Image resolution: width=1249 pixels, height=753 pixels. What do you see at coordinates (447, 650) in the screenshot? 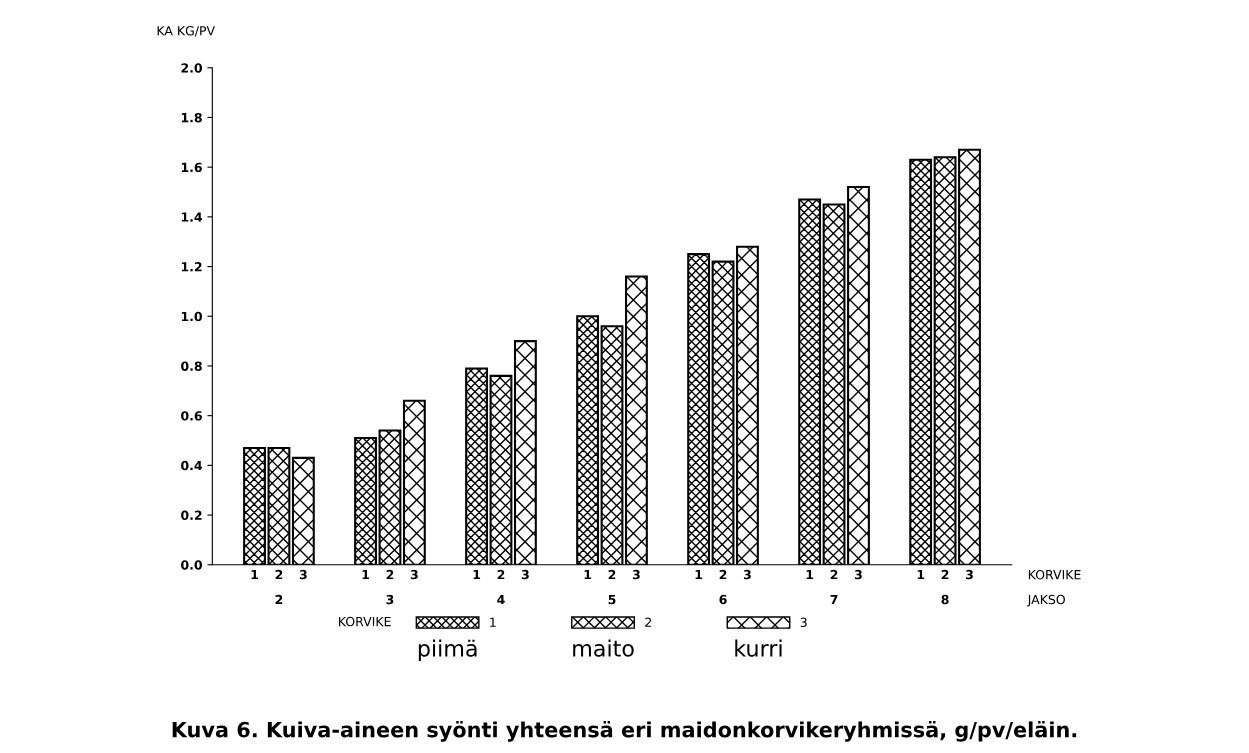
I see `text: piimä` at bounding box center [447, 650].